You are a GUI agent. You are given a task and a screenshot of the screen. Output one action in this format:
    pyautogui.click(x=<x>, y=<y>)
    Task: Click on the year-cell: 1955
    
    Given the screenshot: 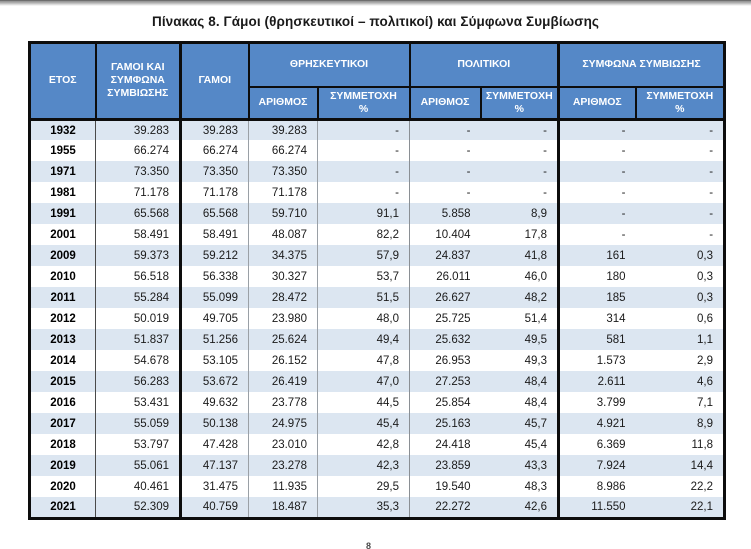 What is the action you would take?
    pyautogui.click(x=62, y=151)
    